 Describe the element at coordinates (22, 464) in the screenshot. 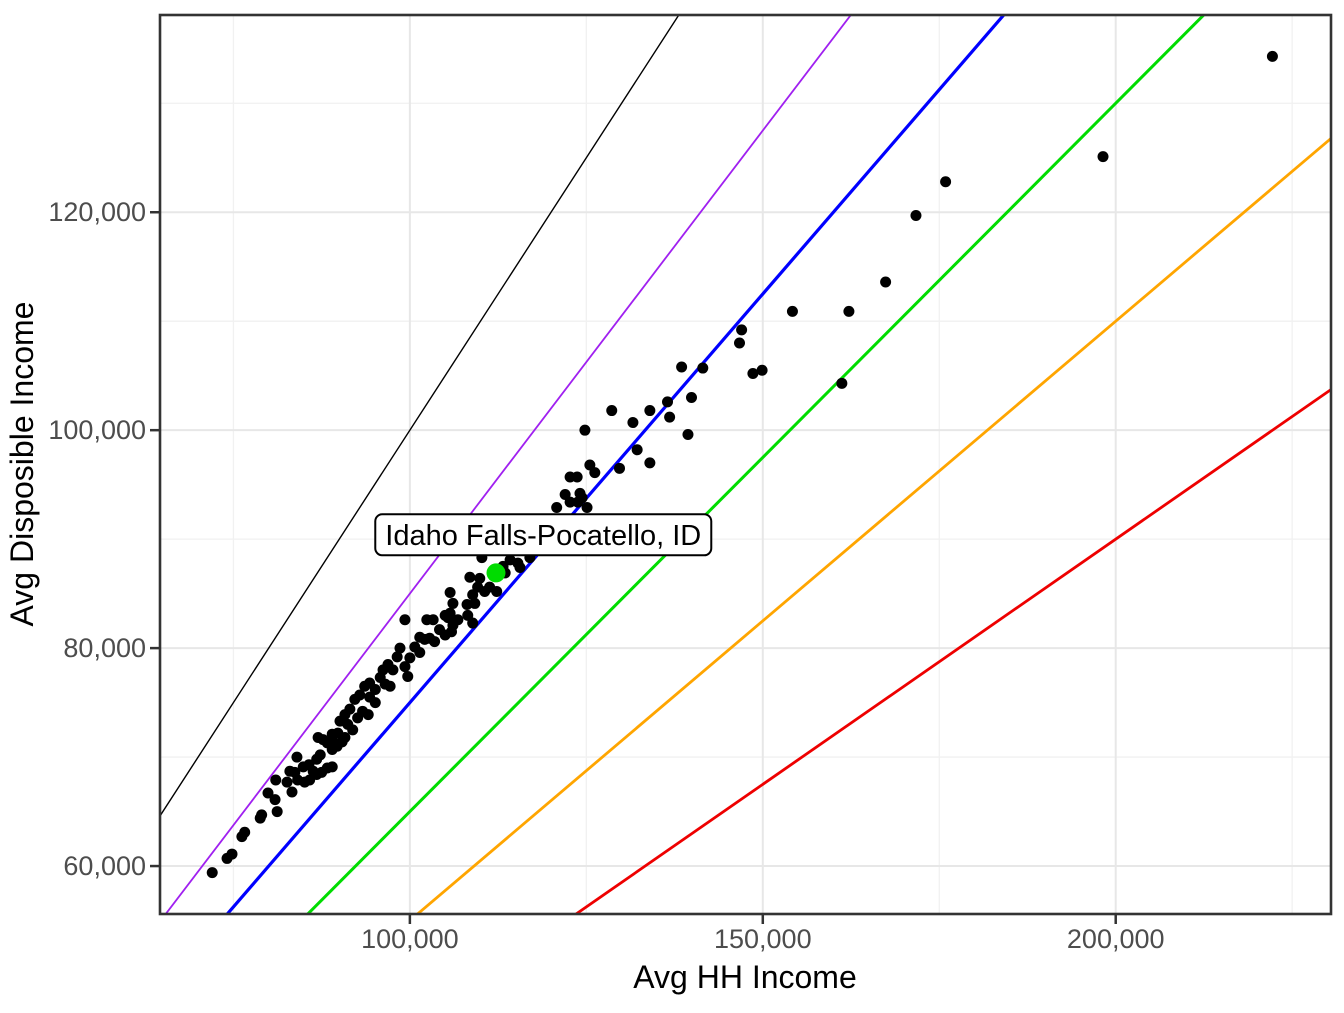

I see `y-axis-title: Avg Disposible Income` at that location.